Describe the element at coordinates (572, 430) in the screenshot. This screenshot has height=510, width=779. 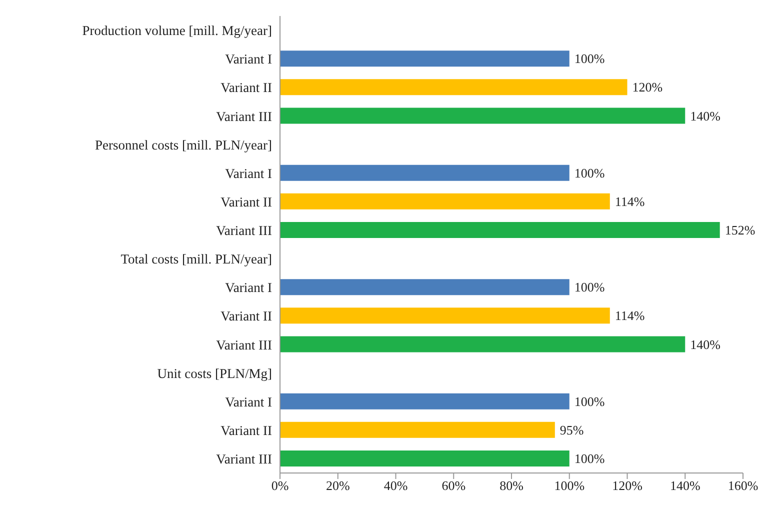
I see `data-label: 95%` at that location.